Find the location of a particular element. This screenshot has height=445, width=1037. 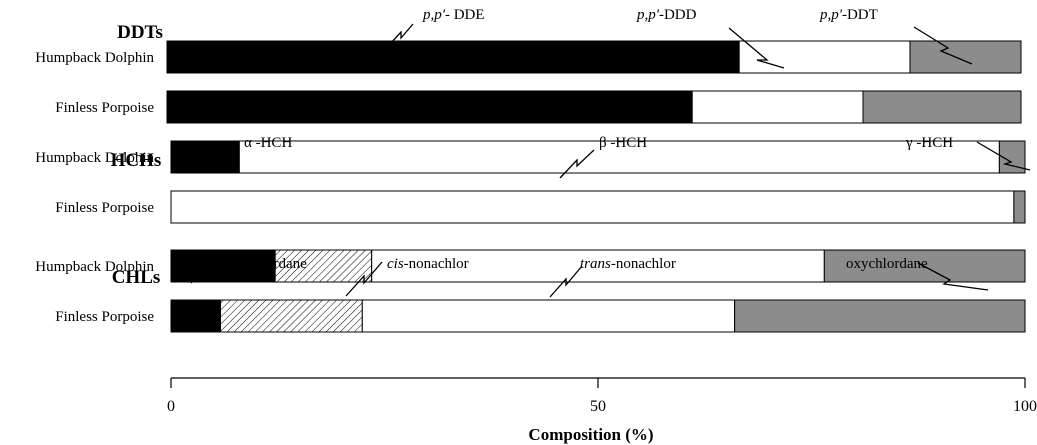

x-tick-label: 50 is located at coordinates (598, 406).